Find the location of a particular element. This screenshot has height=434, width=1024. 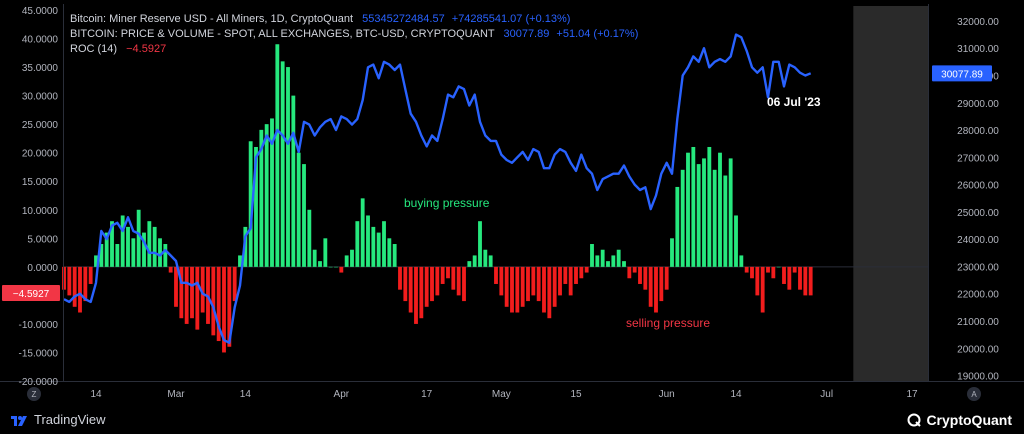

left-tick-label: 0.0000 is located at coordinates (42, 268).